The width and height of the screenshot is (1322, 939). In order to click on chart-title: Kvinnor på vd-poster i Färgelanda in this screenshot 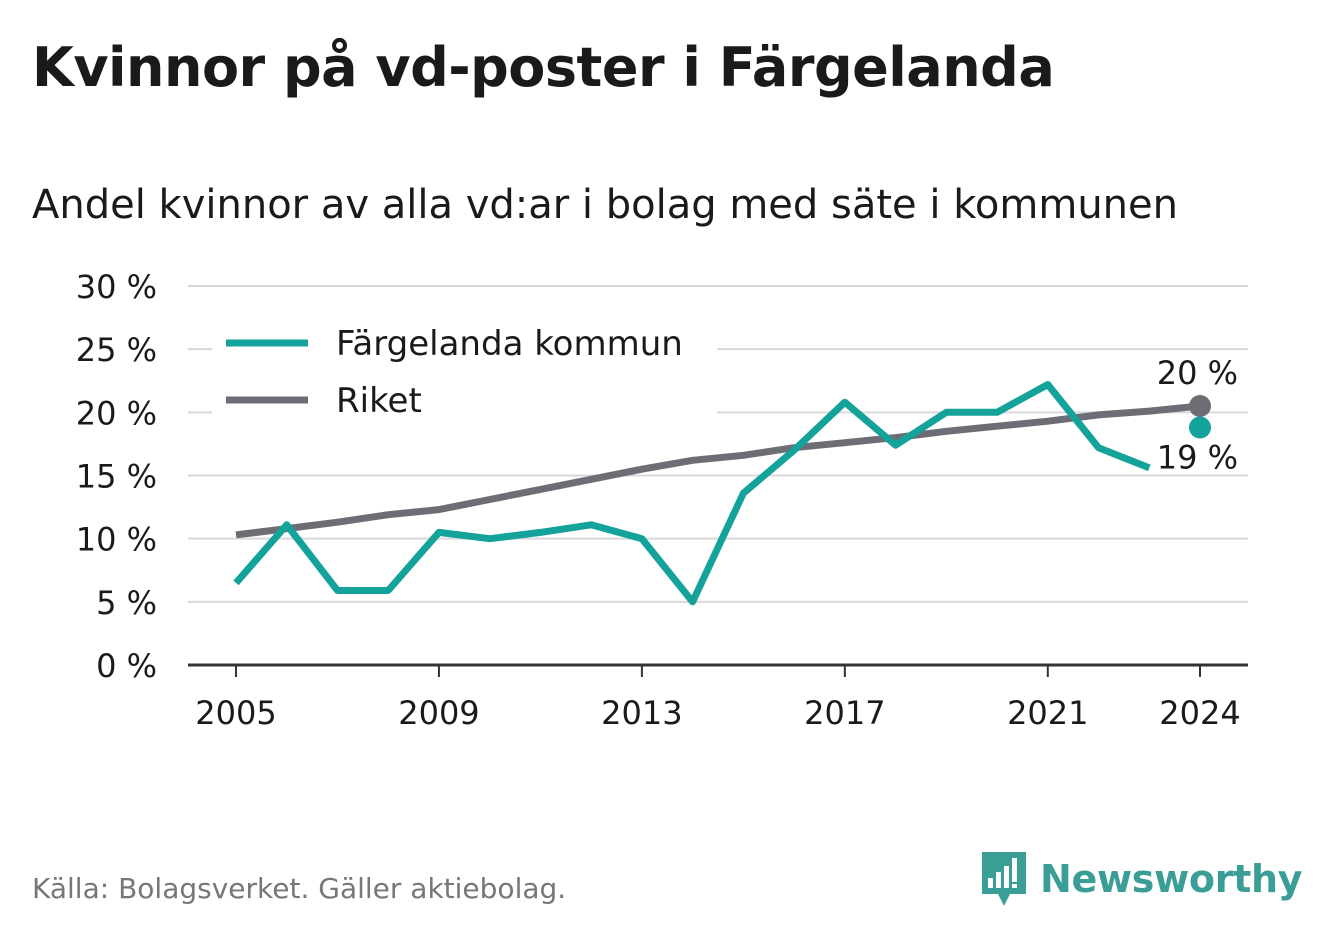, I will do `click(543, 67)`.